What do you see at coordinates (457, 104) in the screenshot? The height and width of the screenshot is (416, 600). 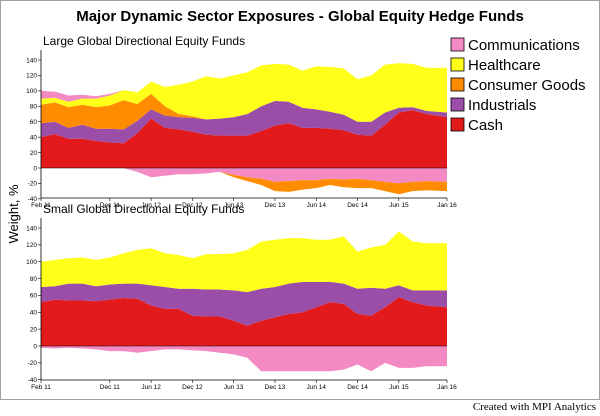 I see `legend-swatch-industrials` at bounding box center [457, 104].